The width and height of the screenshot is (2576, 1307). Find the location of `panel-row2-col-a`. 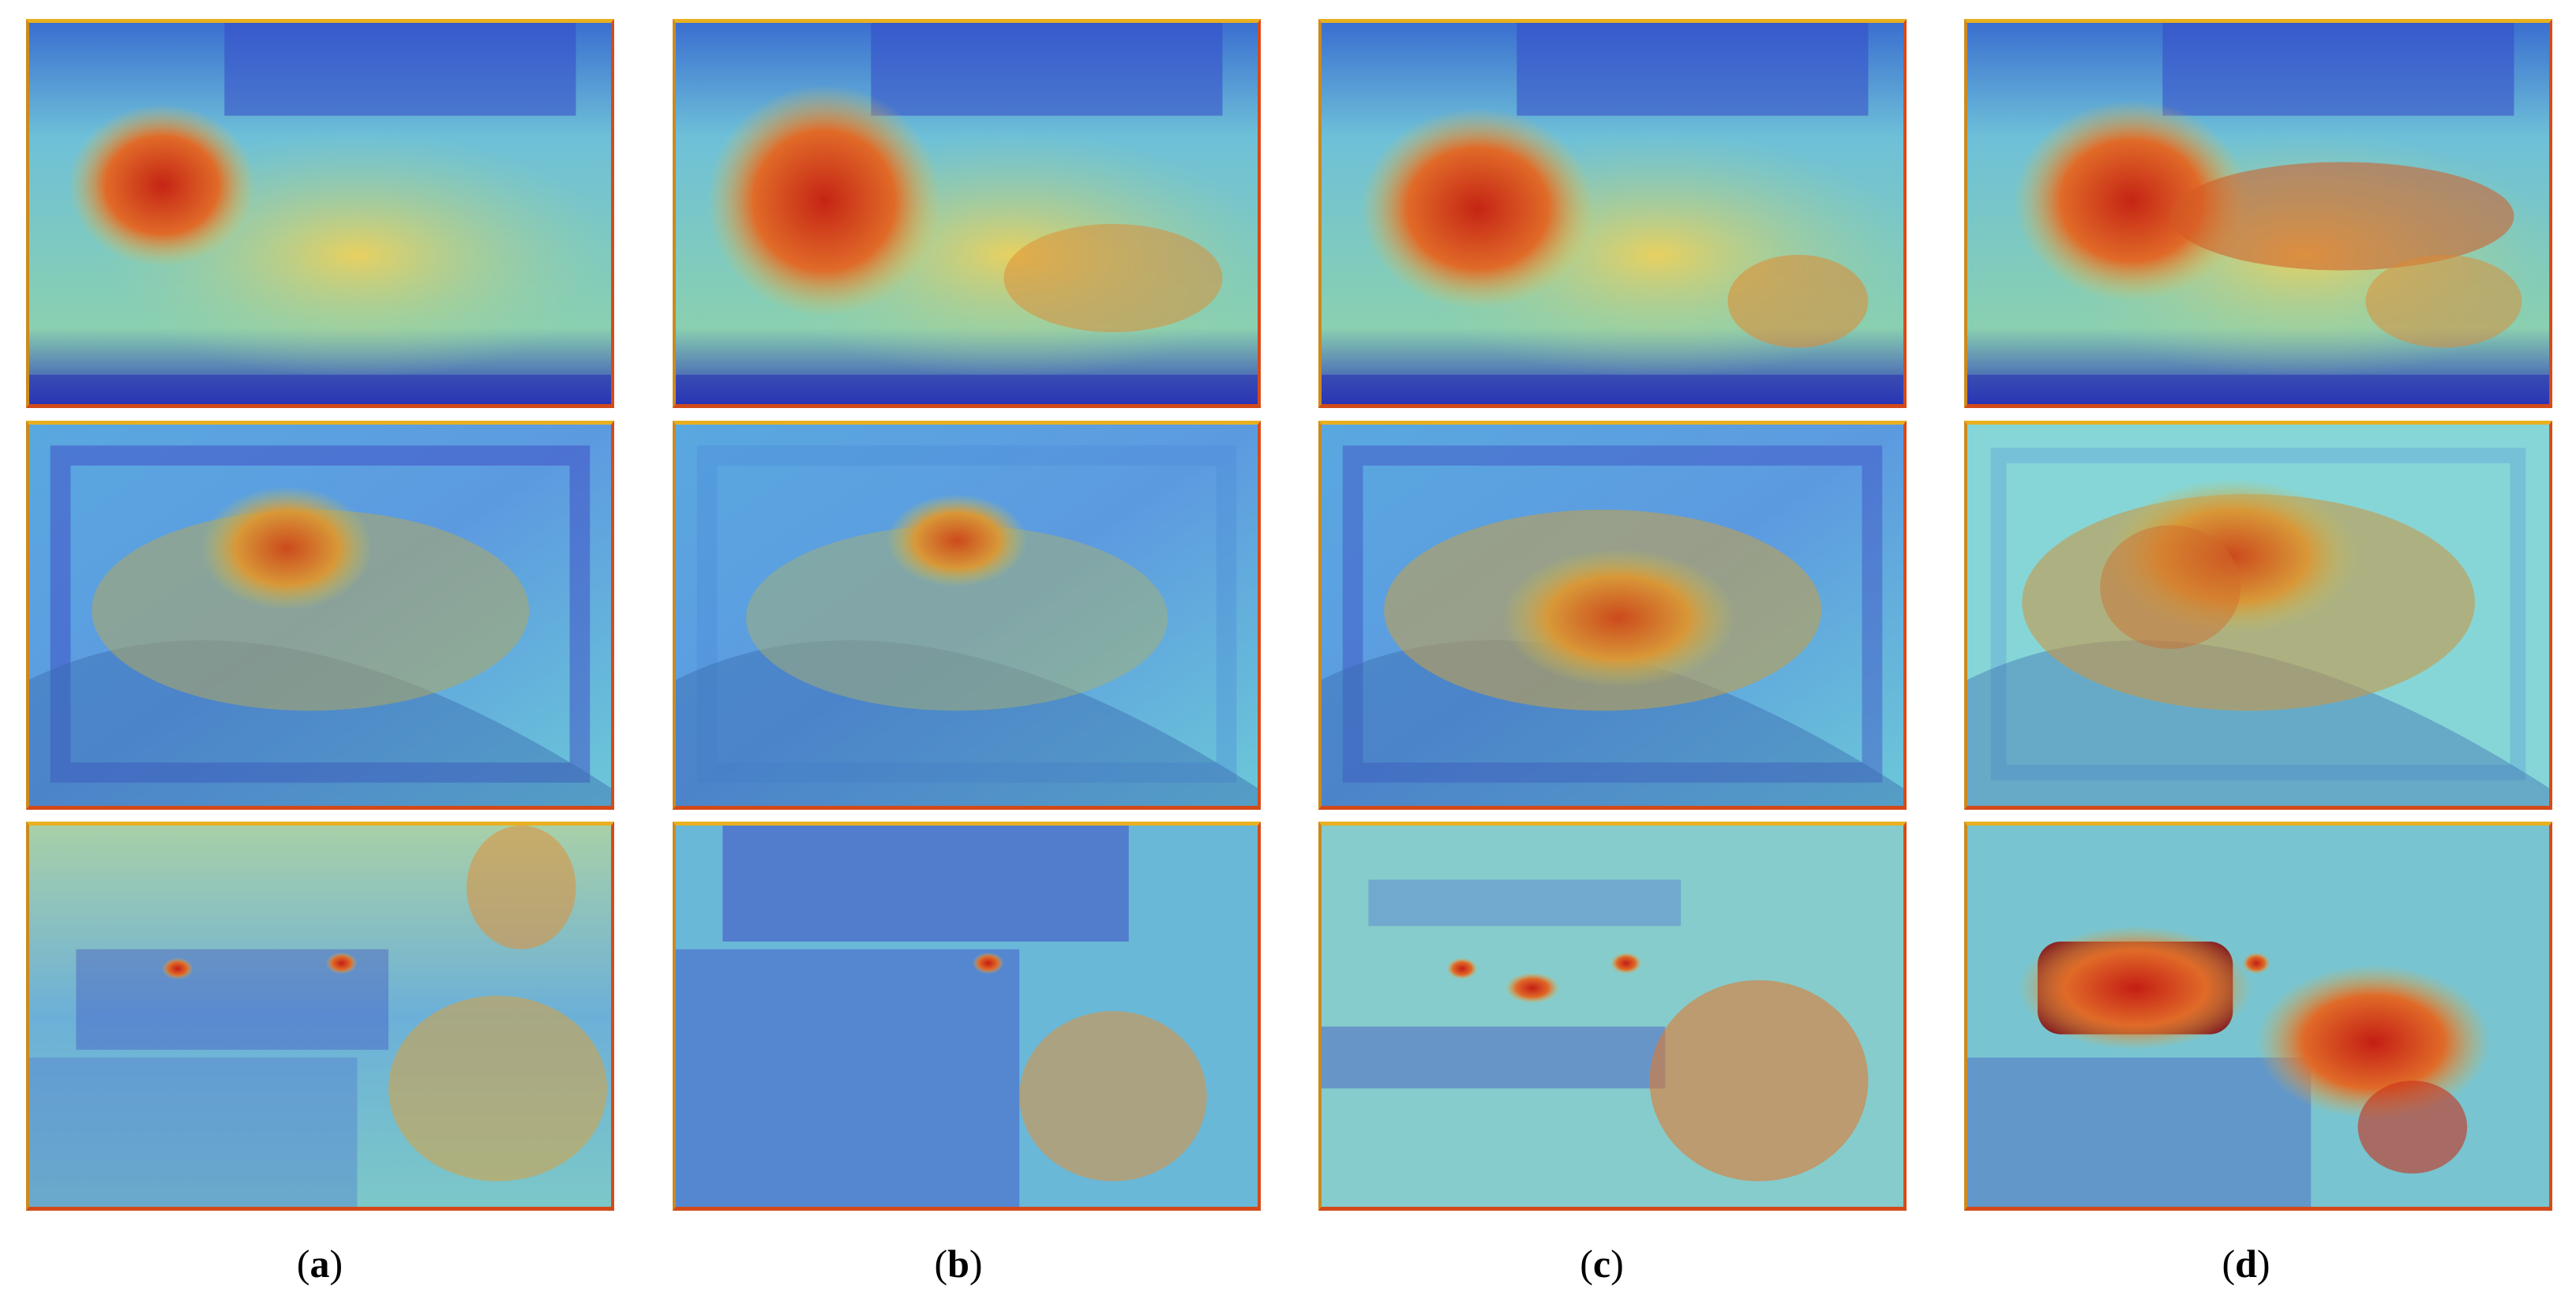

panel-row2-col-a is located at coordinates (320, 615).